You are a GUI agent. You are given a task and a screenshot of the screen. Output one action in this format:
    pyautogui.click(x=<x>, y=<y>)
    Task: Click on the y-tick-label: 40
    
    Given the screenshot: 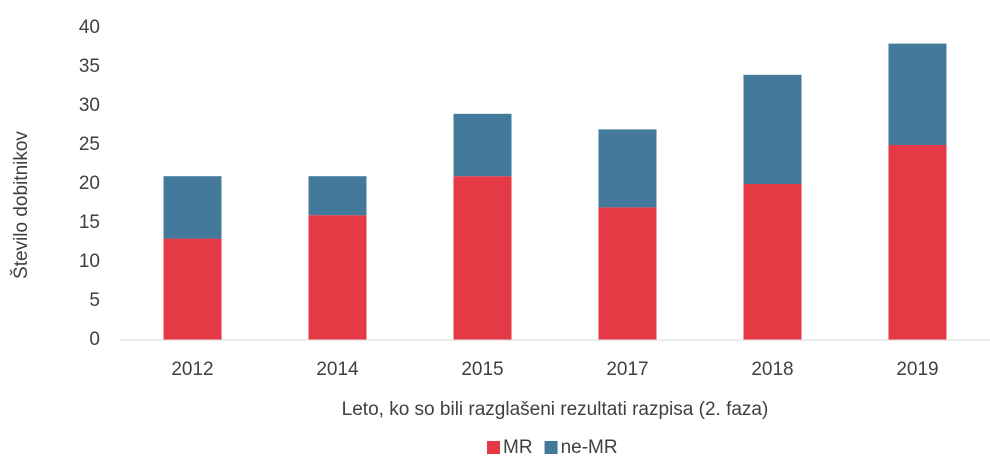 What is the action you would take?
    pyautogui.click(x=89, y=27)
    